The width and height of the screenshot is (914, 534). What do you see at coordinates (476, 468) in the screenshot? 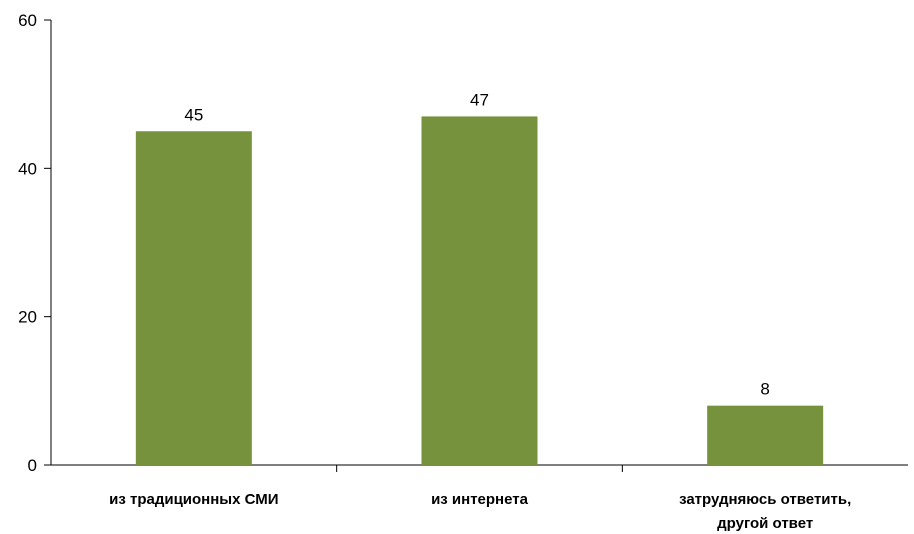
I see `x-axis` at bounding box center [476, 468].